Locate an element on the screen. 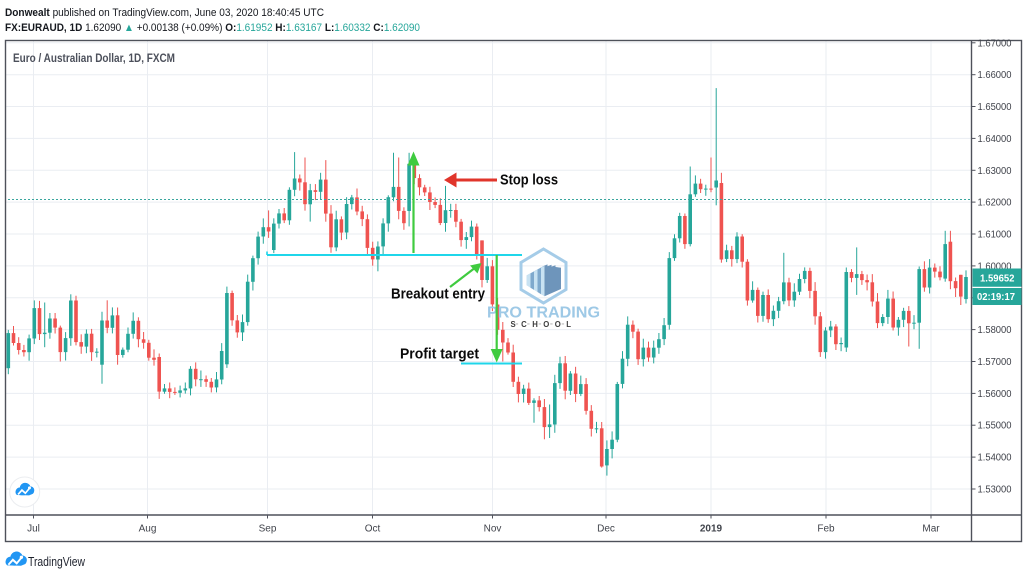  svg-text: 1.54000 is located at coordinates (995, 458).